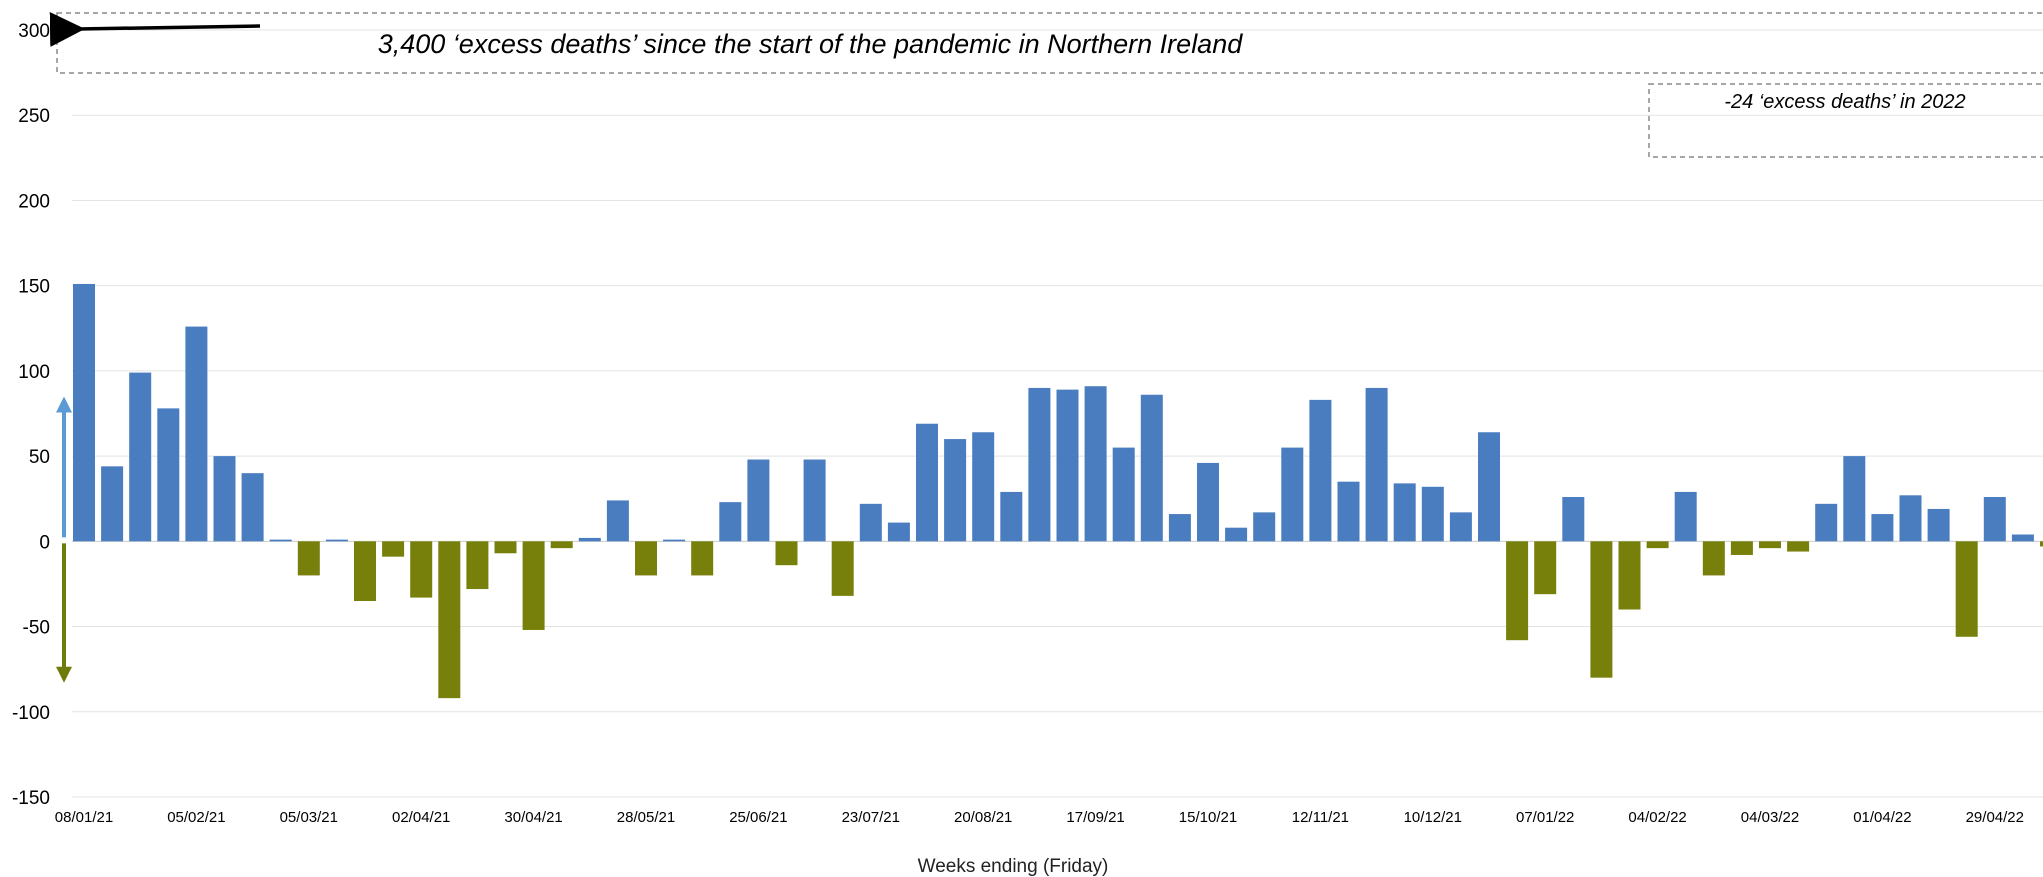  Describe the element at coordinates (31, 798) in the screenshot. I see `y-tick-label: -150` at that location.